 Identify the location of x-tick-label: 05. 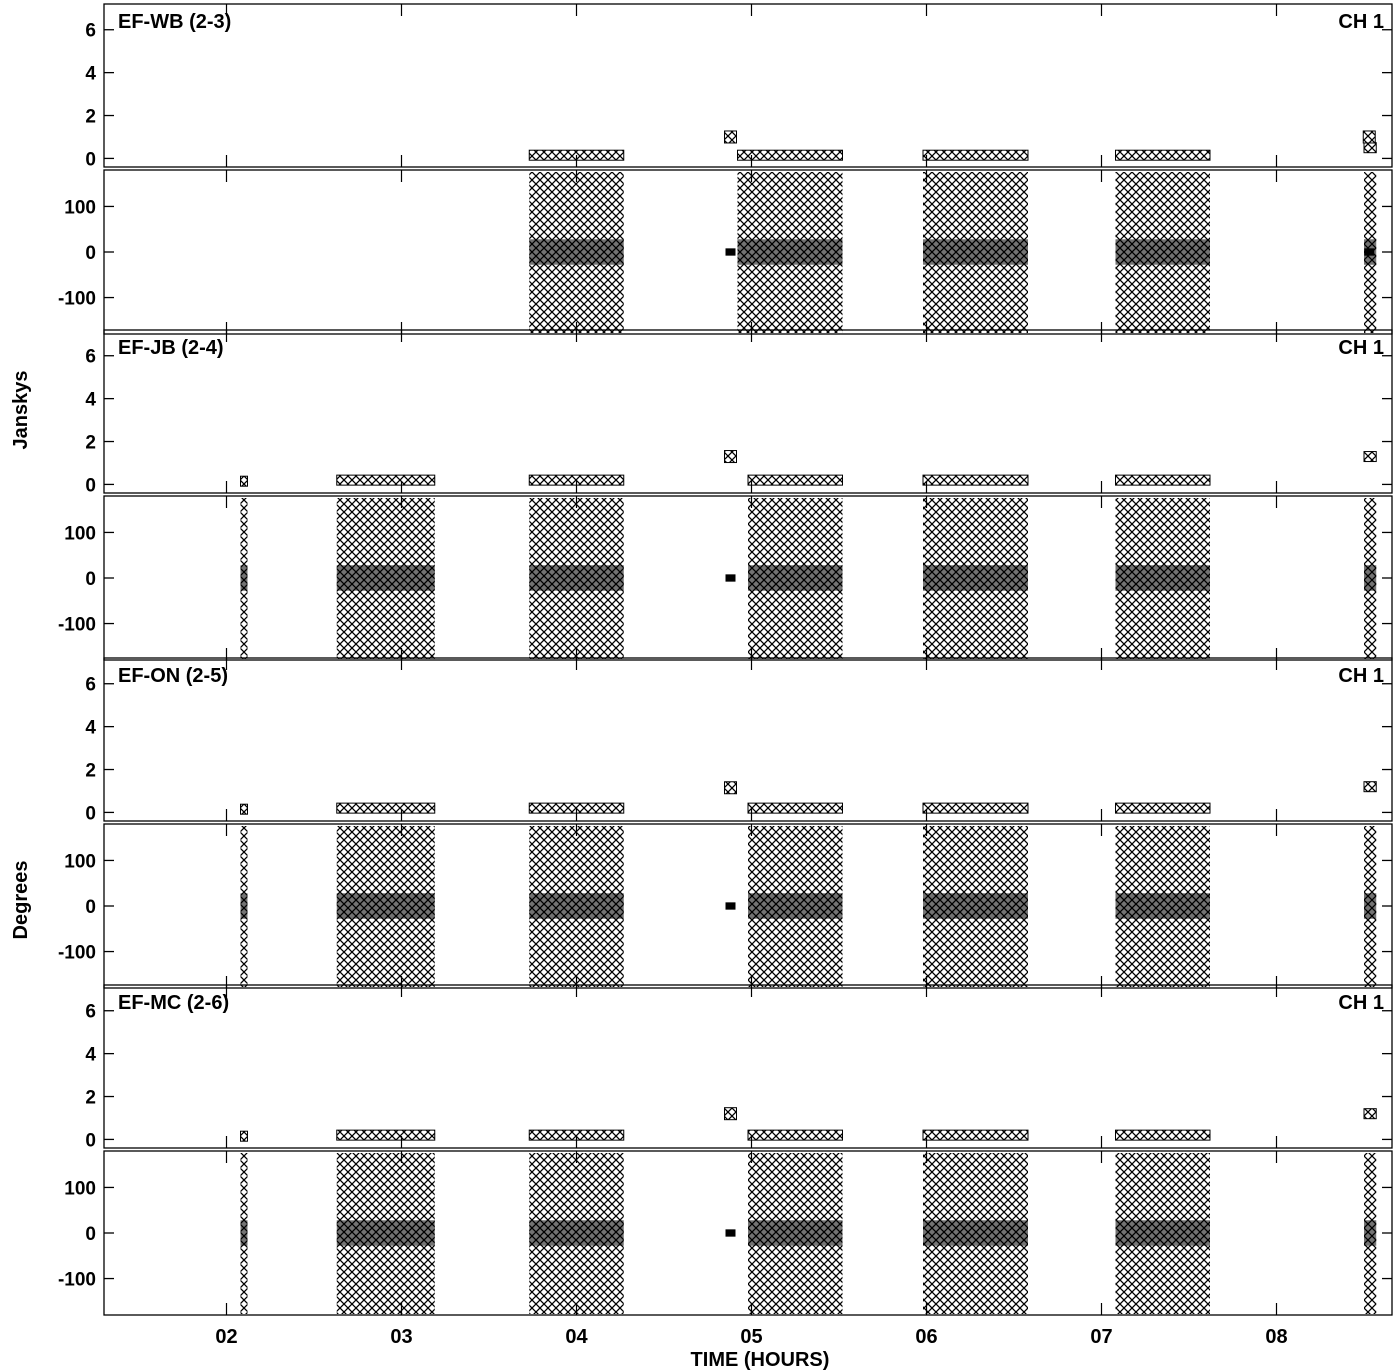
(751, 1337).